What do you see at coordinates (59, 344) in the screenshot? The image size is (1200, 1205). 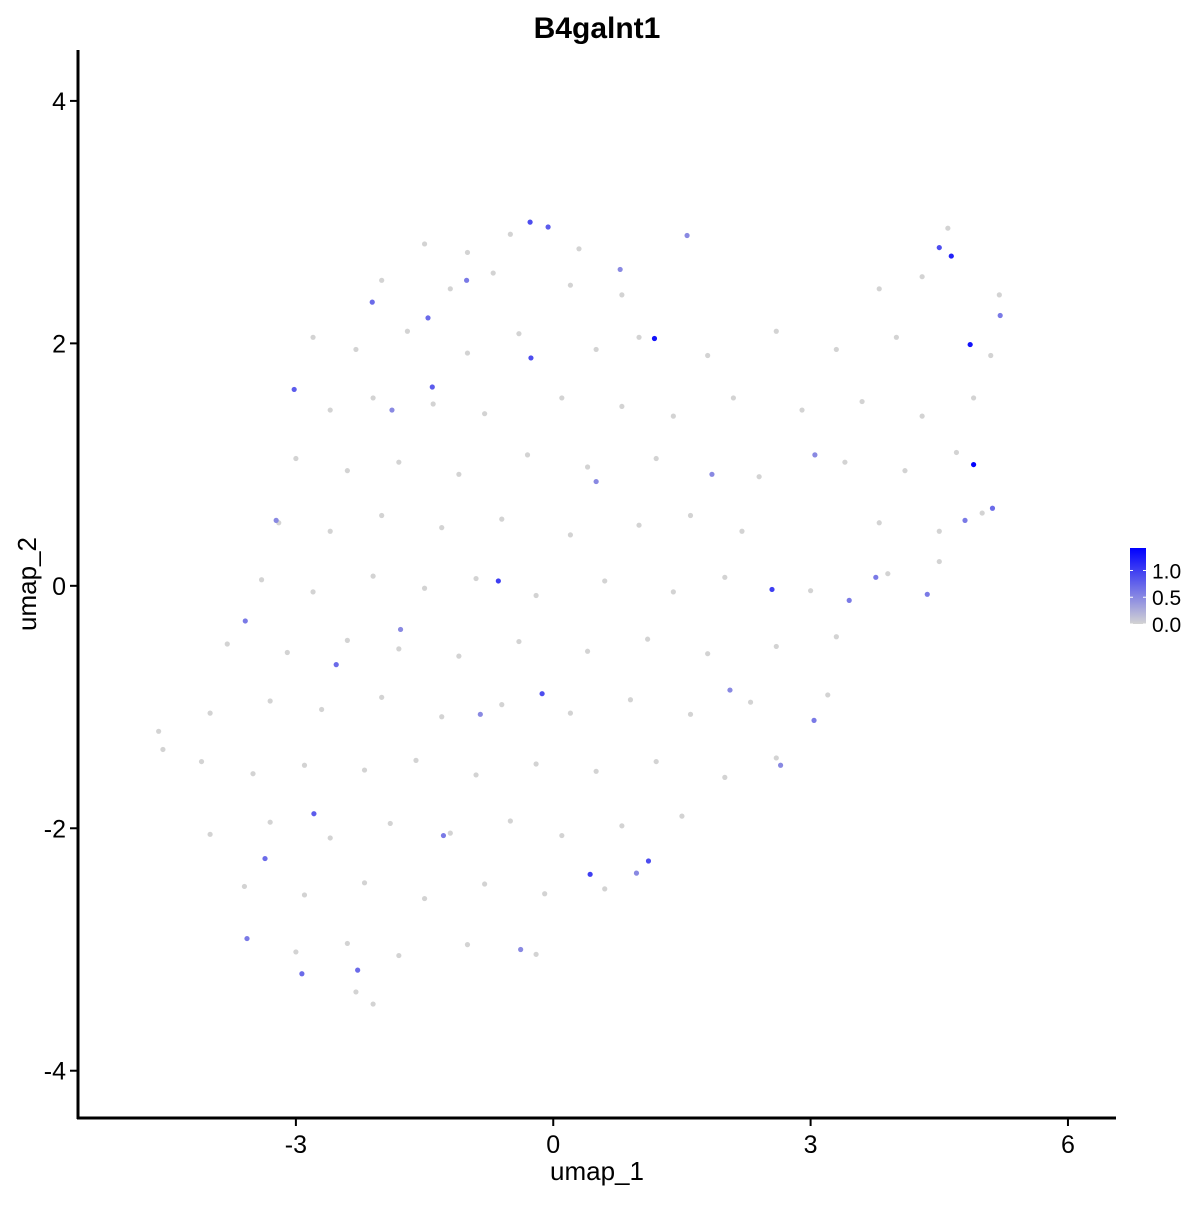 I see `y-tick-label: 2` at bounding box center [59, 344].